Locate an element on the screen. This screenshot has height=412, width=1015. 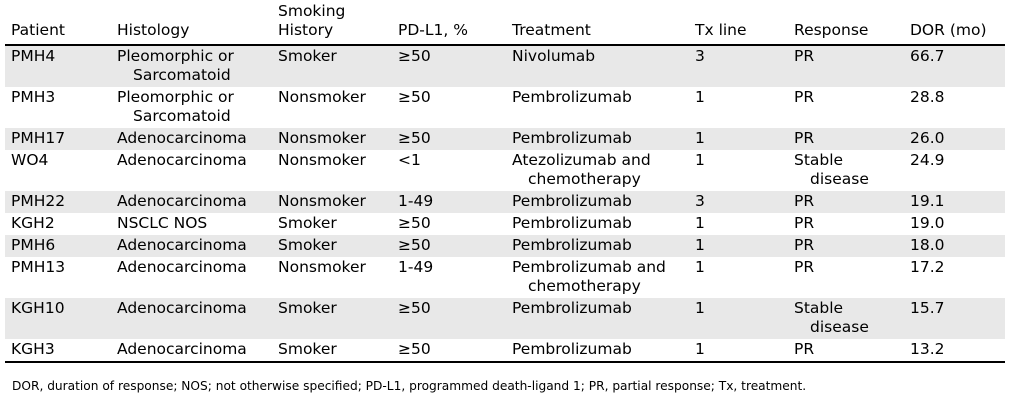
cell-text-line: 1-49 is located at coordinates (416, 267).